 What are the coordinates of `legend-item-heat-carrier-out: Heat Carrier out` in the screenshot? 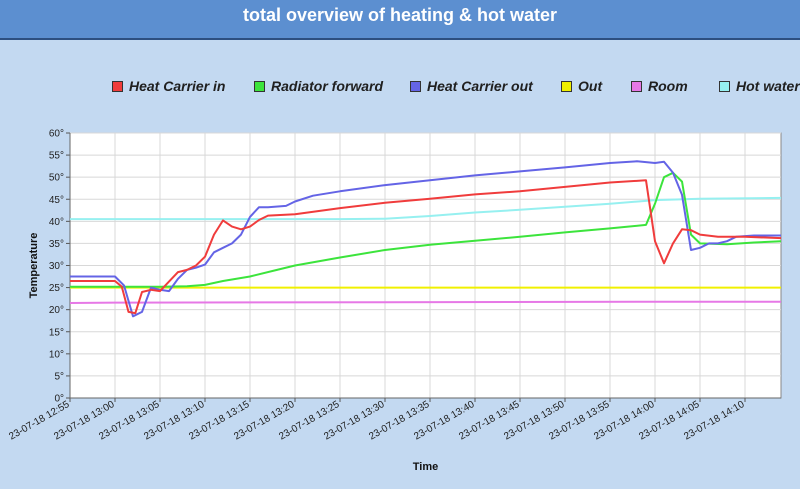 It's located at (471, 86).